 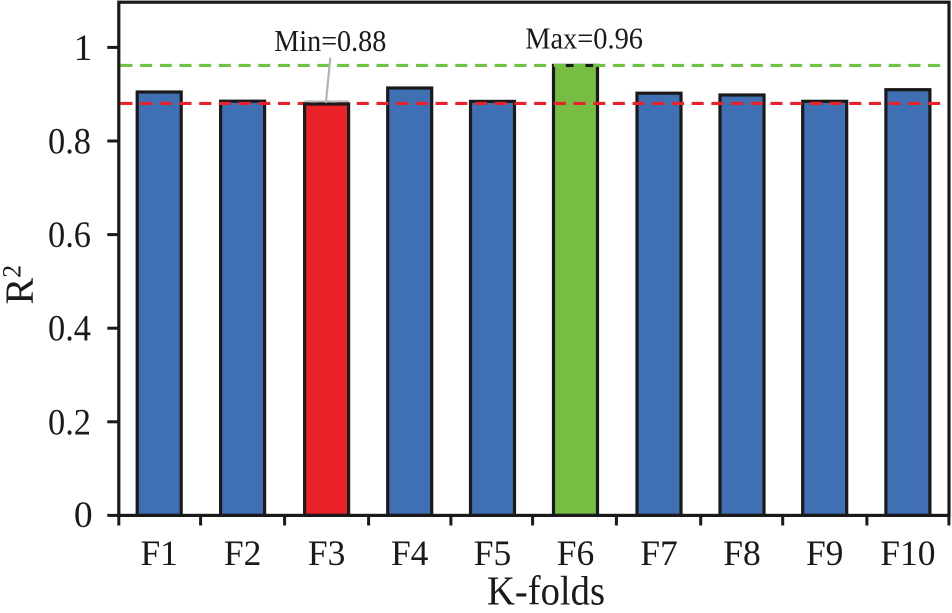 I want to click on svg-text: F4, so click(x=410, y=553).